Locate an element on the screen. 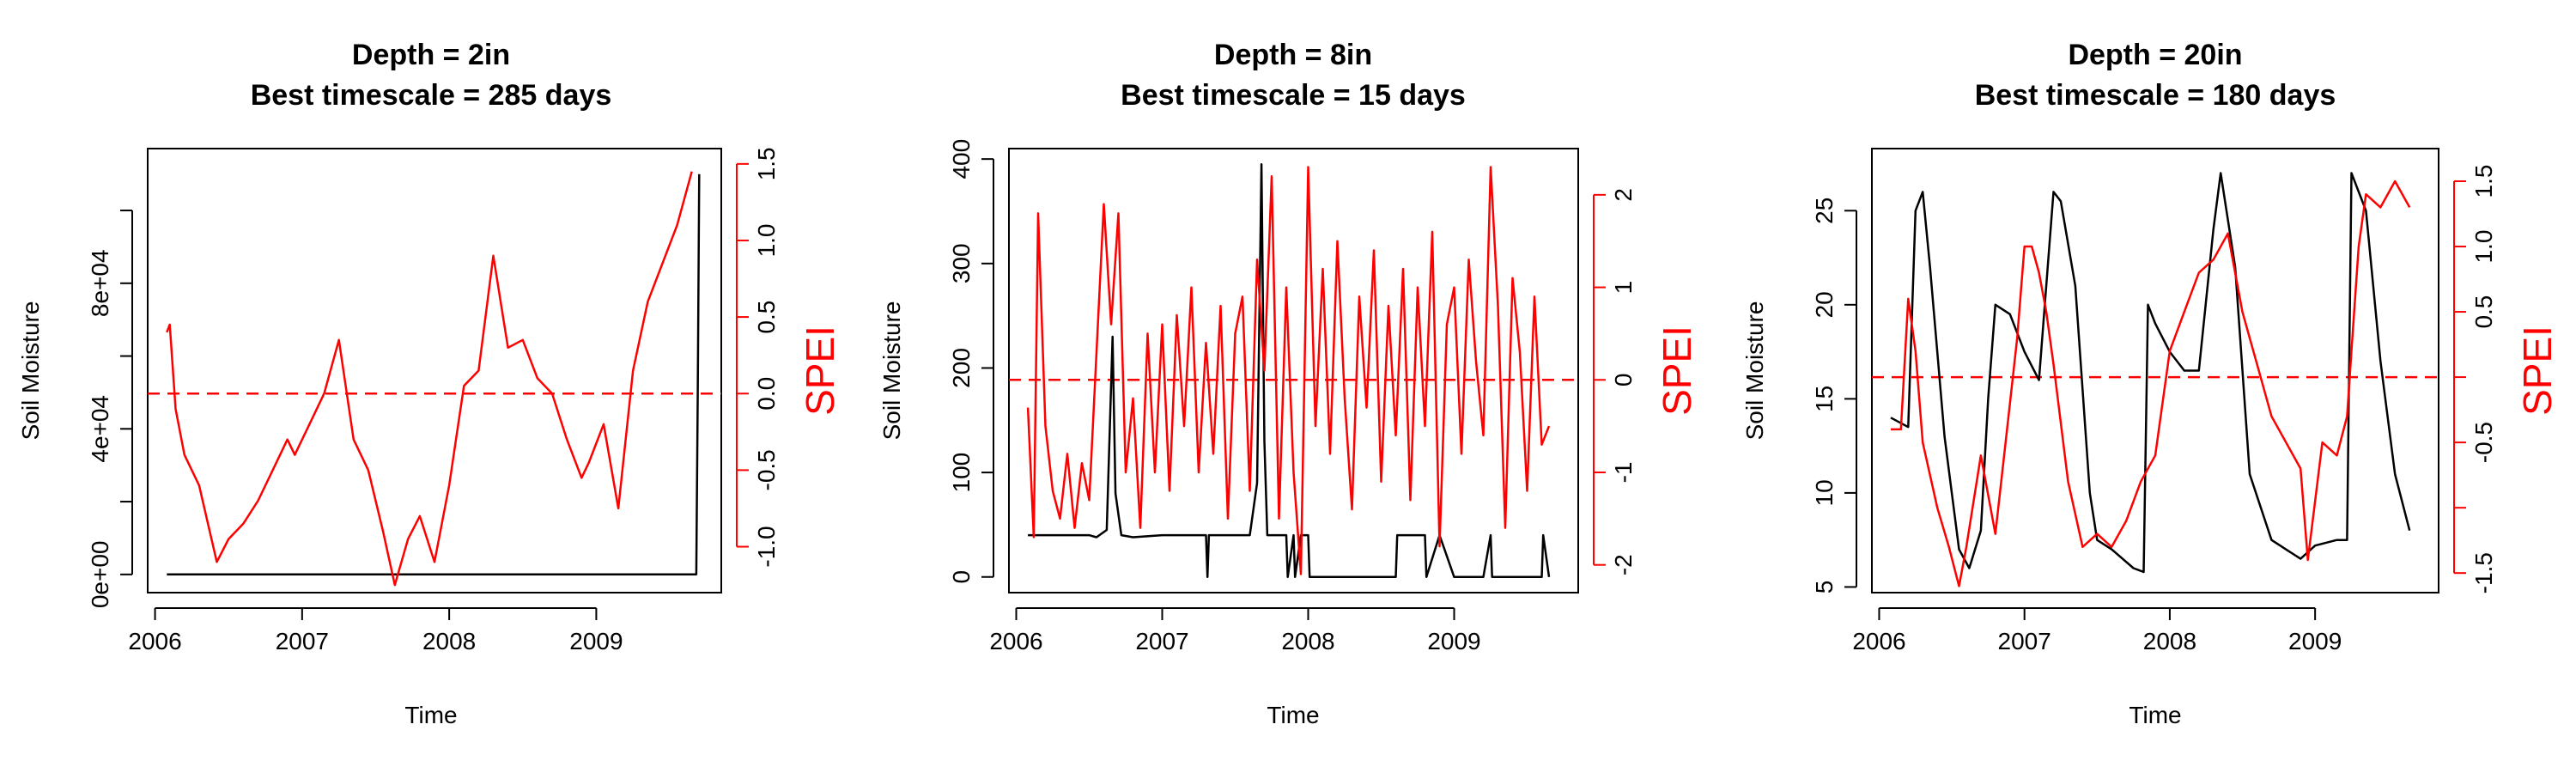 The image size is (2576, 773). y-tick-label: 4e+04 is located at coordinates (100, 429).